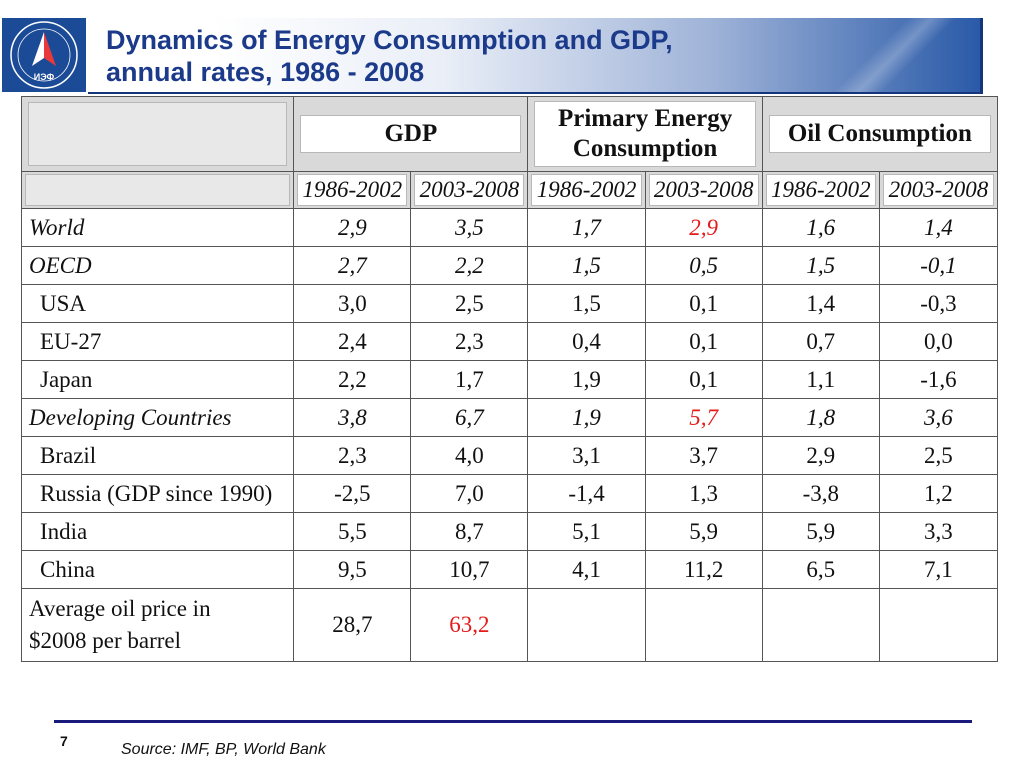  What do you see at coordinates (703, 455) in the screenshot?
I see `table-cell: 3,7` at bounding box center [703, 455].